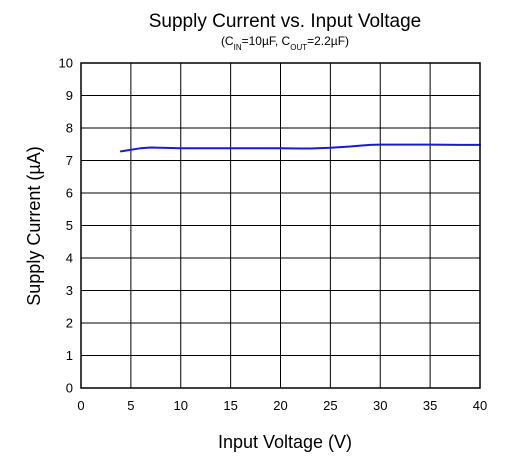 This screenshot has width=510, height=464. What do you see at coordinates (69, 193) in the screenshot?
I see `y-tick-label: 6` at bounding box center [69, 193].